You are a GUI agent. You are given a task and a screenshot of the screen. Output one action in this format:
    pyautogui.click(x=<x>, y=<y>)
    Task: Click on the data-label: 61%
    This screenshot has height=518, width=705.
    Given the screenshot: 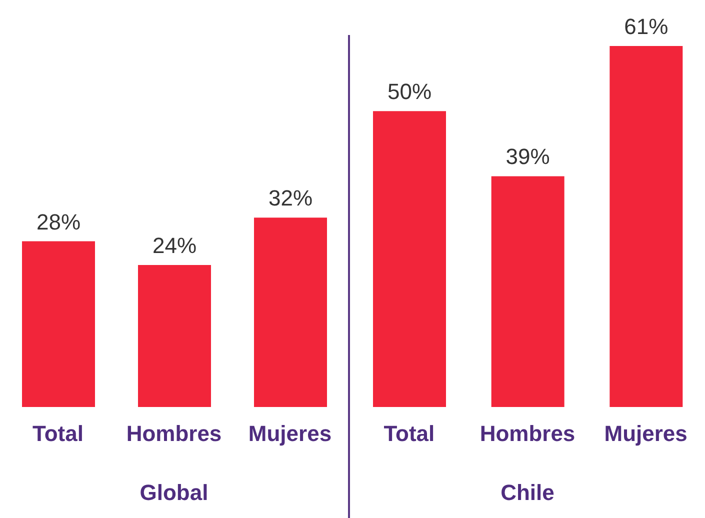 What is the action you would take?
    pyautogui.click(x=646, y=26)
    